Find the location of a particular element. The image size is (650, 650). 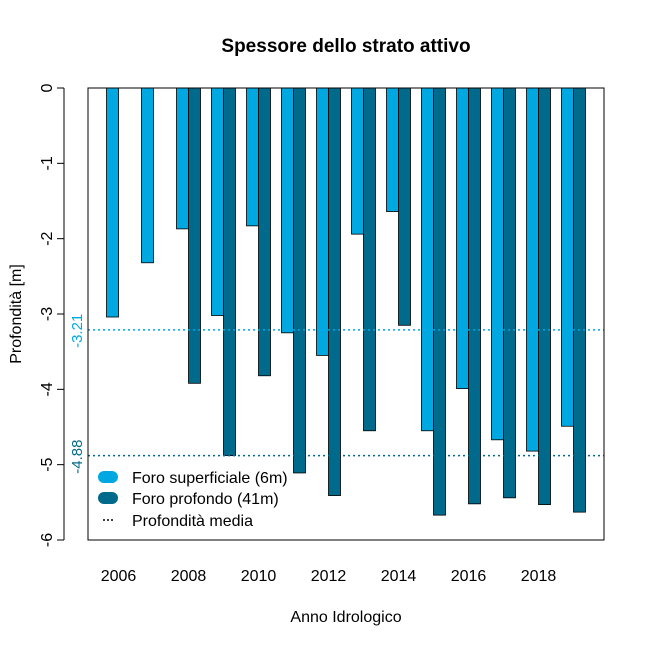

mean-label-2: -4.88 is located at coordinates (77, 457).